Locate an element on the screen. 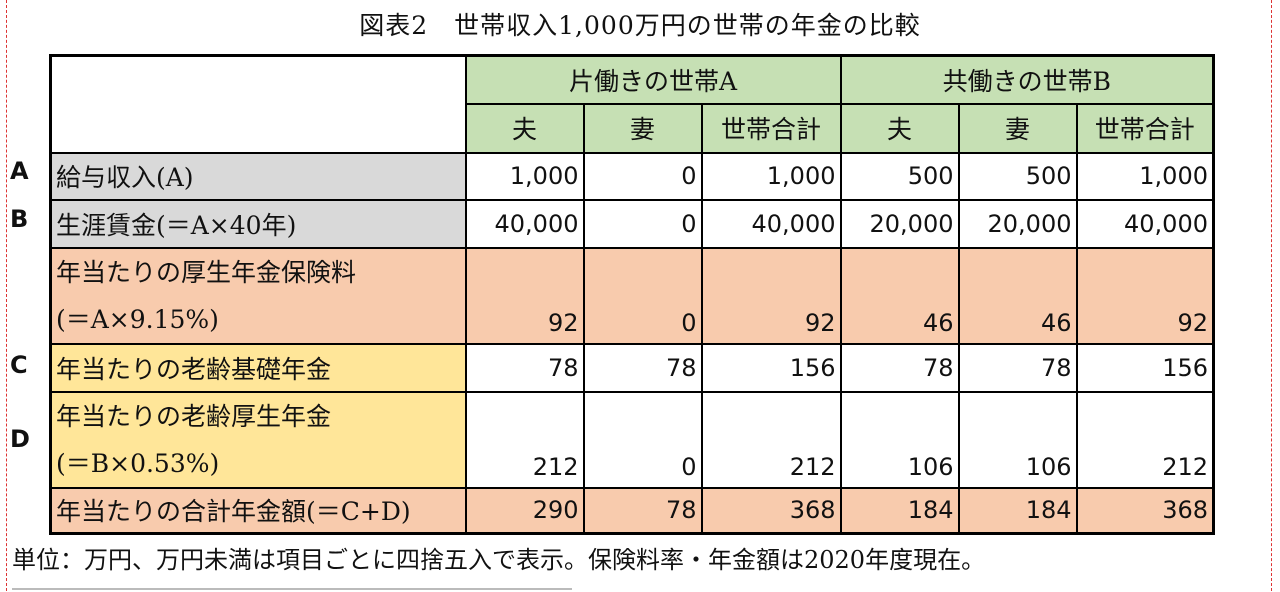 This screenshot has width=1280, height=592. table-row-total-pension: 年当たりの合計年金額(＝C+D) 290 78 368 184 184 368 is located at coordinates (632, 510).